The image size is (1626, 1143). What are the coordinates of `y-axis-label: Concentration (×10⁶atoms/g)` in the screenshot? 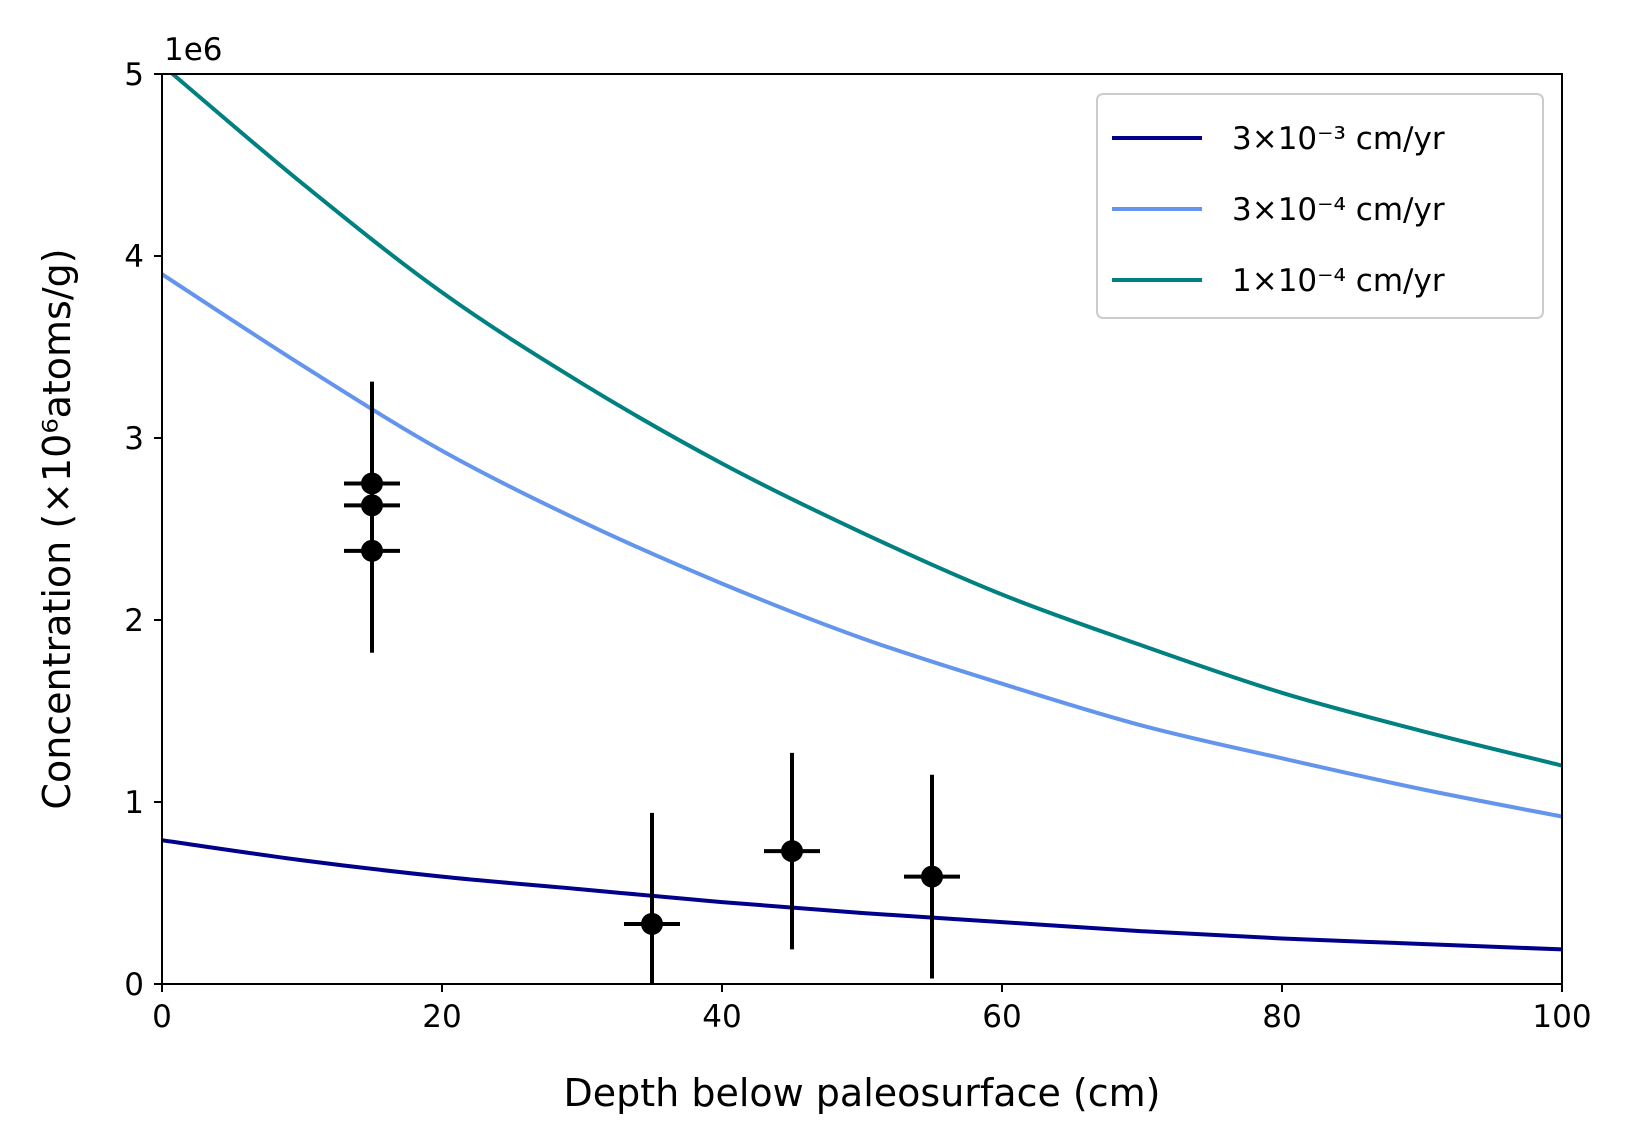 It's located at (57, 528).